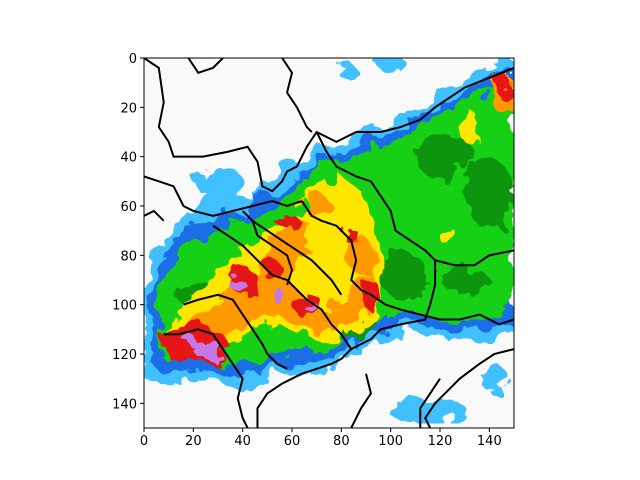  Describe the element at coordinates (193, 441) in the screenshot. I see `x-tick-label: 20` at that location.